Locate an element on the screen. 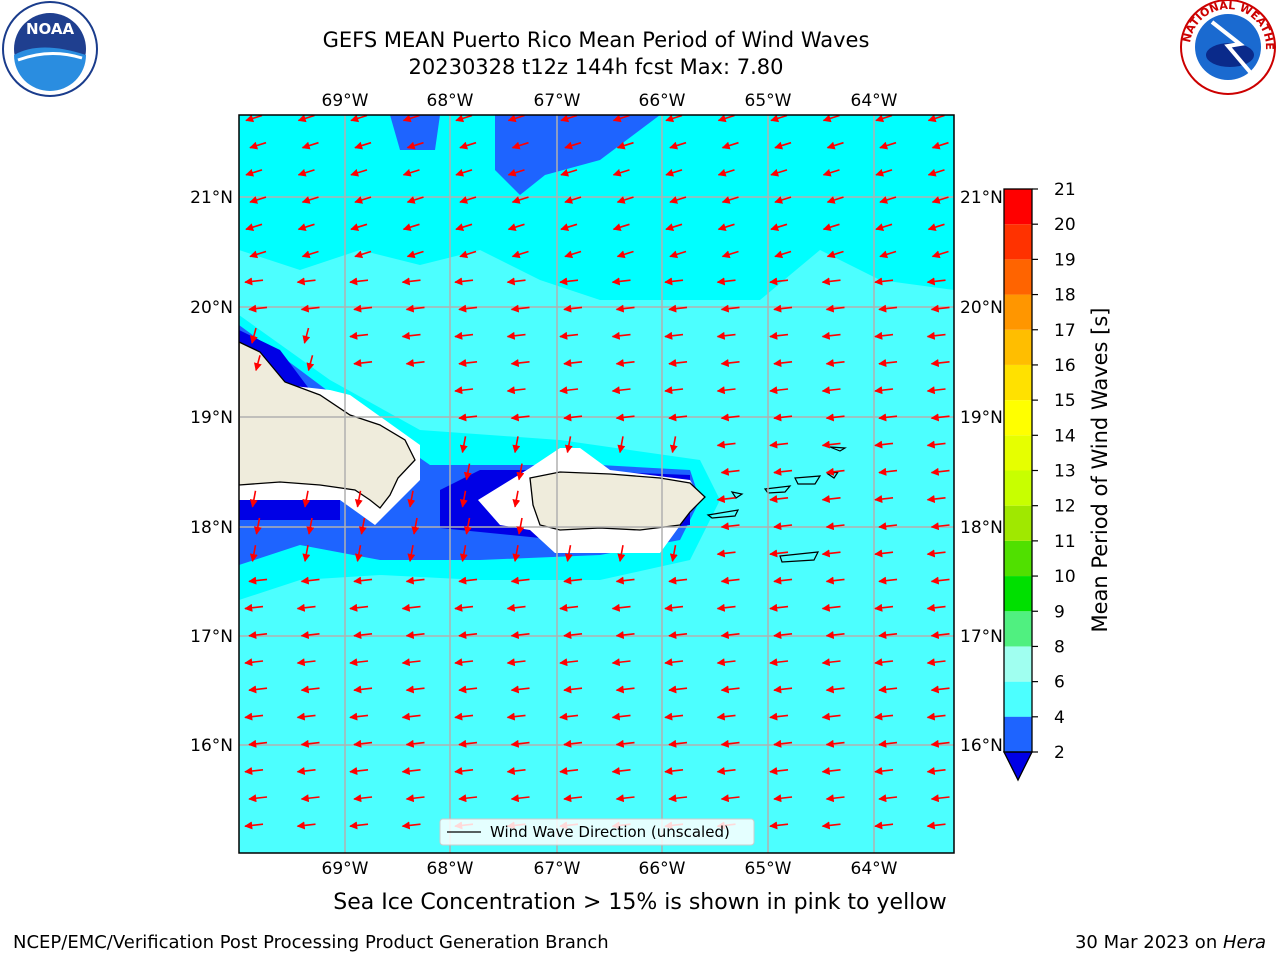 The height and width of the screenshot is (960, 1280). lon-label-top: 67°W is located at coordinates (557, 101).